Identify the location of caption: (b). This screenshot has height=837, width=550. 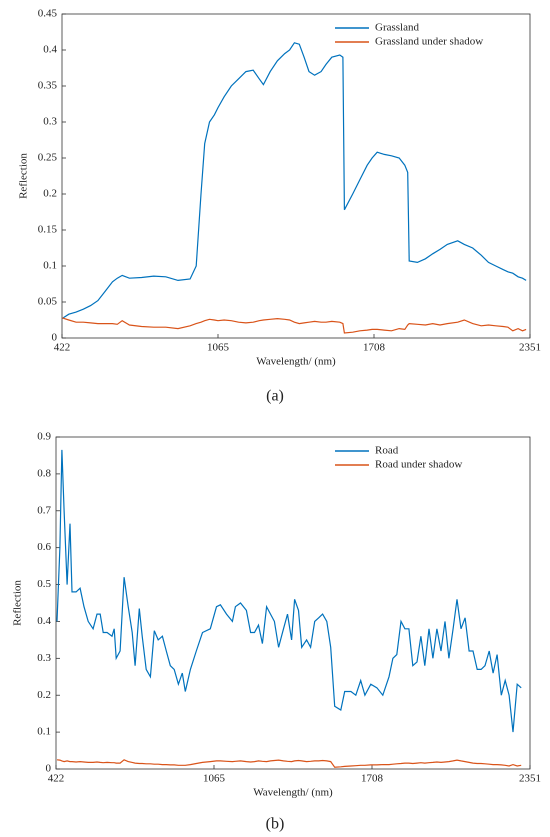
(275, 824).